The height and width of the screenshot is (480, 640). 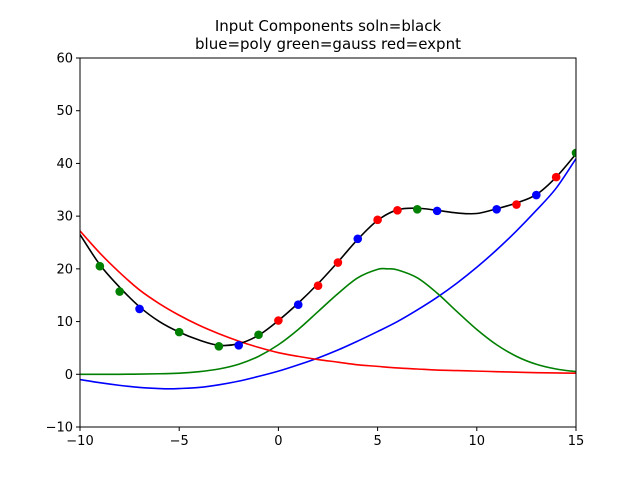 I want to click on x-tick-label: −10, so click(x=79, y=441).